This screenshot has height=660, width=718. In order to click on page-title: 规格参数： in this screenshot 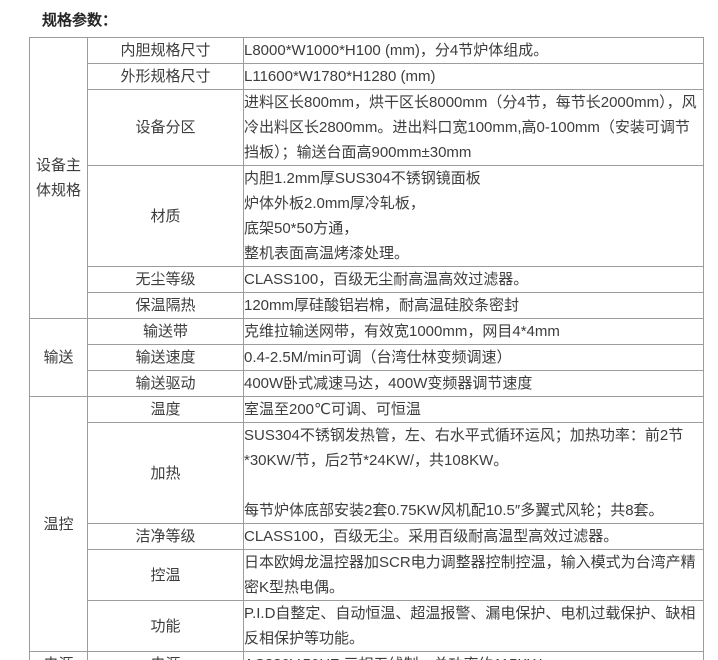, I will do `click(80, 20)`.